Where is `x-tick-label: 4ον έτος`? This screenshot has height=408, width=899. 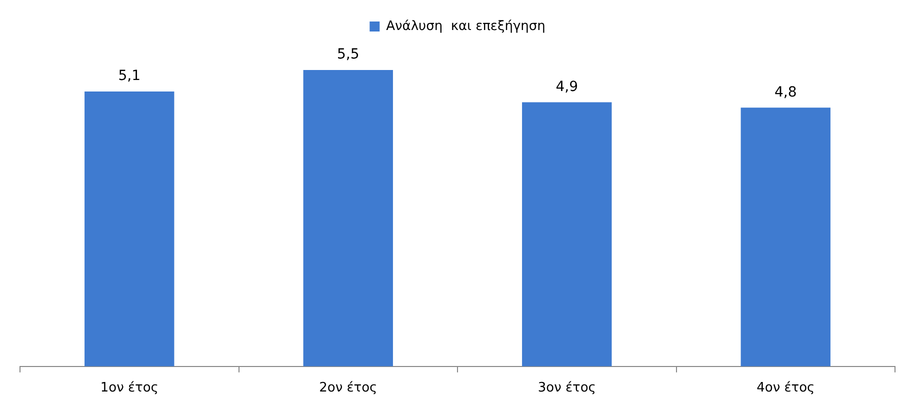
x-tick-label: 4ον έτος is located at coordinates (785, 388).